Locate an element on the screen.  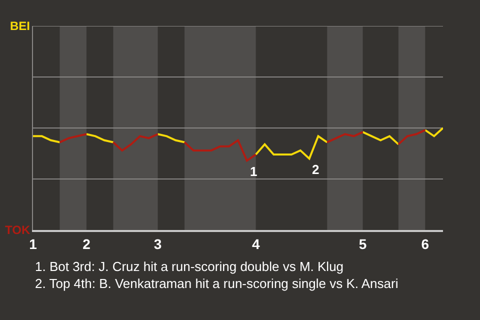
text: BEI is located at coordinates (20, 26).